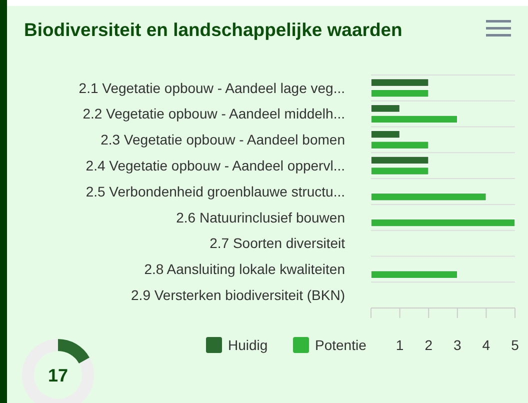  Describe the element at coordinates (238, 294) in the screenshot. I see `y-tick-label: 2.9 Versterken biodiversiteit (BKN)` at that location.